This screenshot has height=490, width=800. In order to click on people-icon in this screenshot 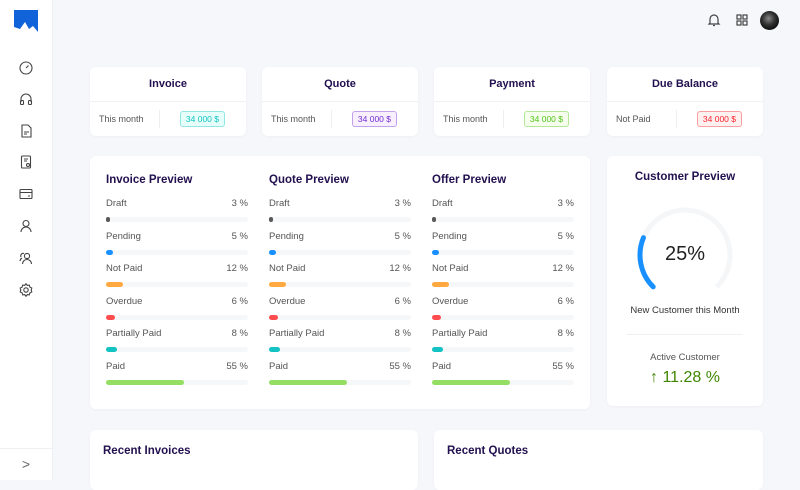, I will do `click(26, 258)`.